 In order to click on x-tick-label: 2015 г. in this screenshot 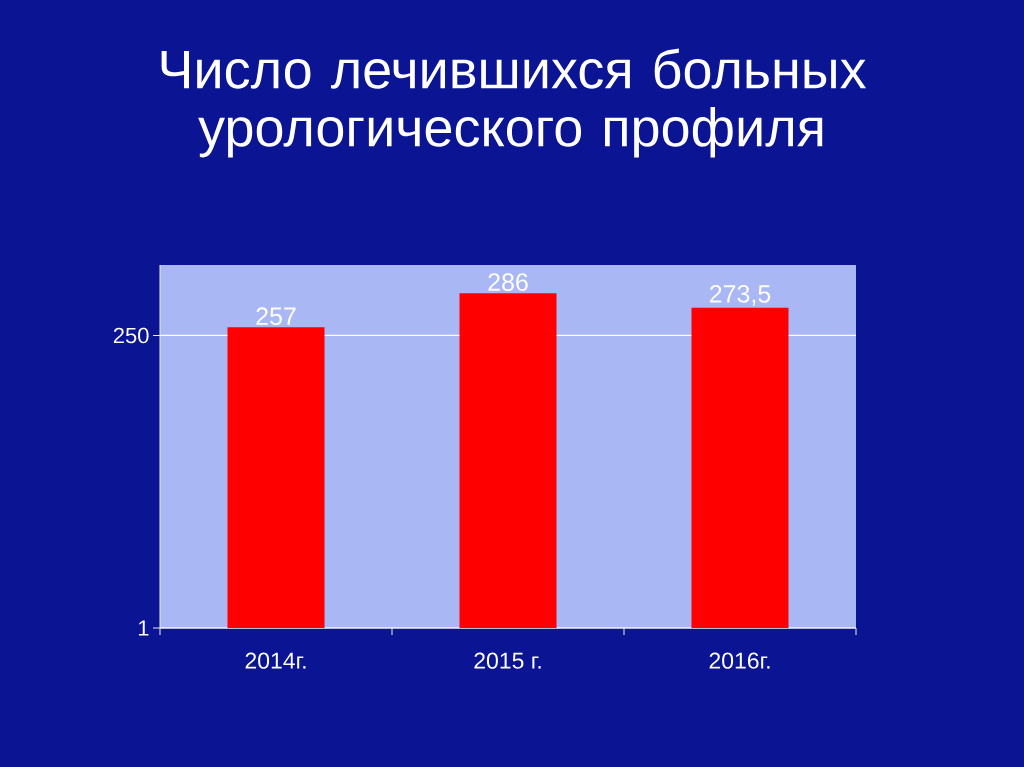, I will do `click(507, 660)`.